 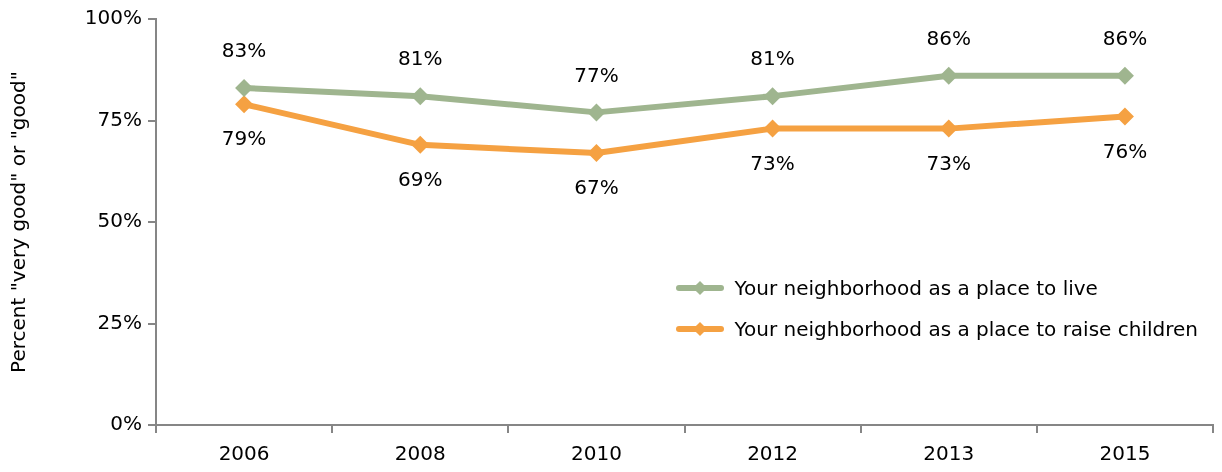 I want to click on x-tick-label: 2013, so click(x=949, y=453).